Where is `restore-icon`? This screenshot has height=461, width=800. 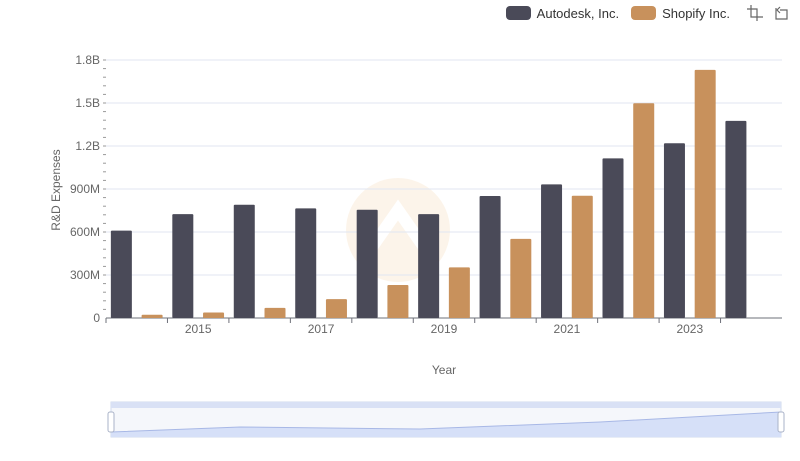
restore-icon is located at coordinates (781, 13).